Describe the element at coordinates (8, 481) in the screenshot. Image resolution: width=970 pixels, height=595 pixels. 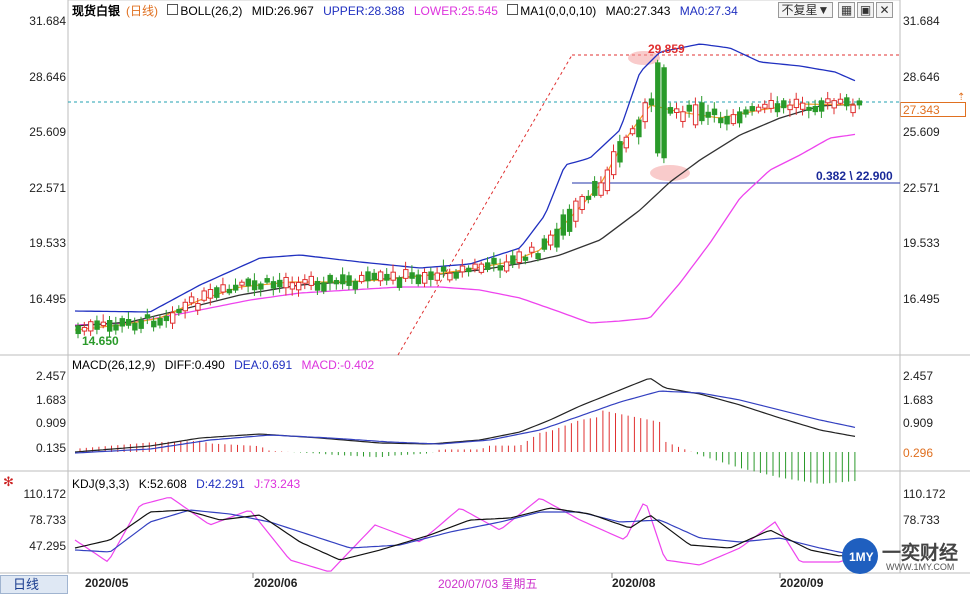
I see `settings-gear-icon: ✻` at that location.